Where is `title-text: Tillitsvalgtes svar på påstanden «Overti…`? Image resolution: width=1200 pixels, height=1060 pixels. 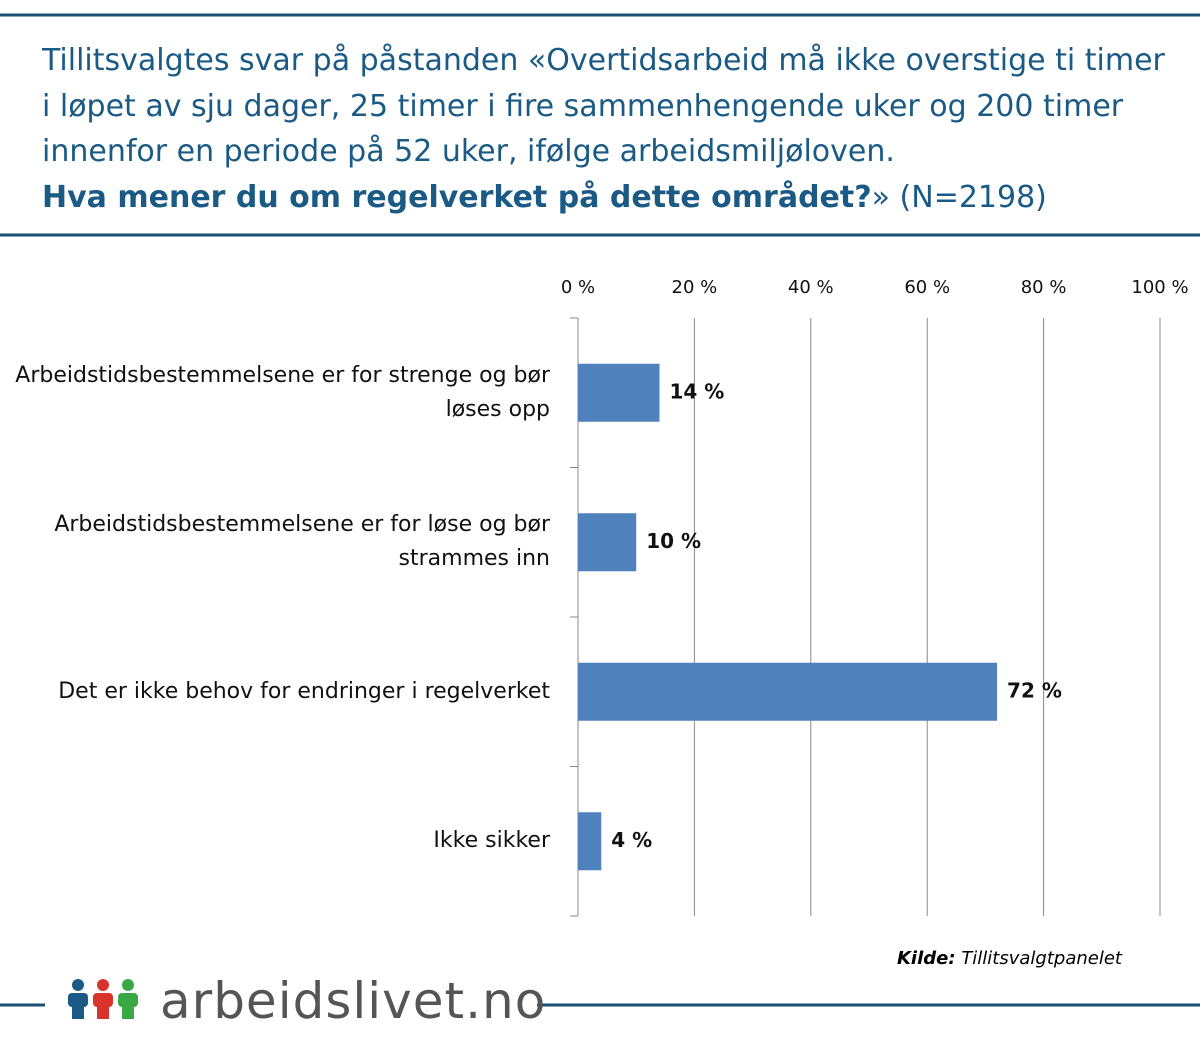 title-text: Tillitsvalgtes svar på påstanden «Overti… is located at coordinates (603, 106).